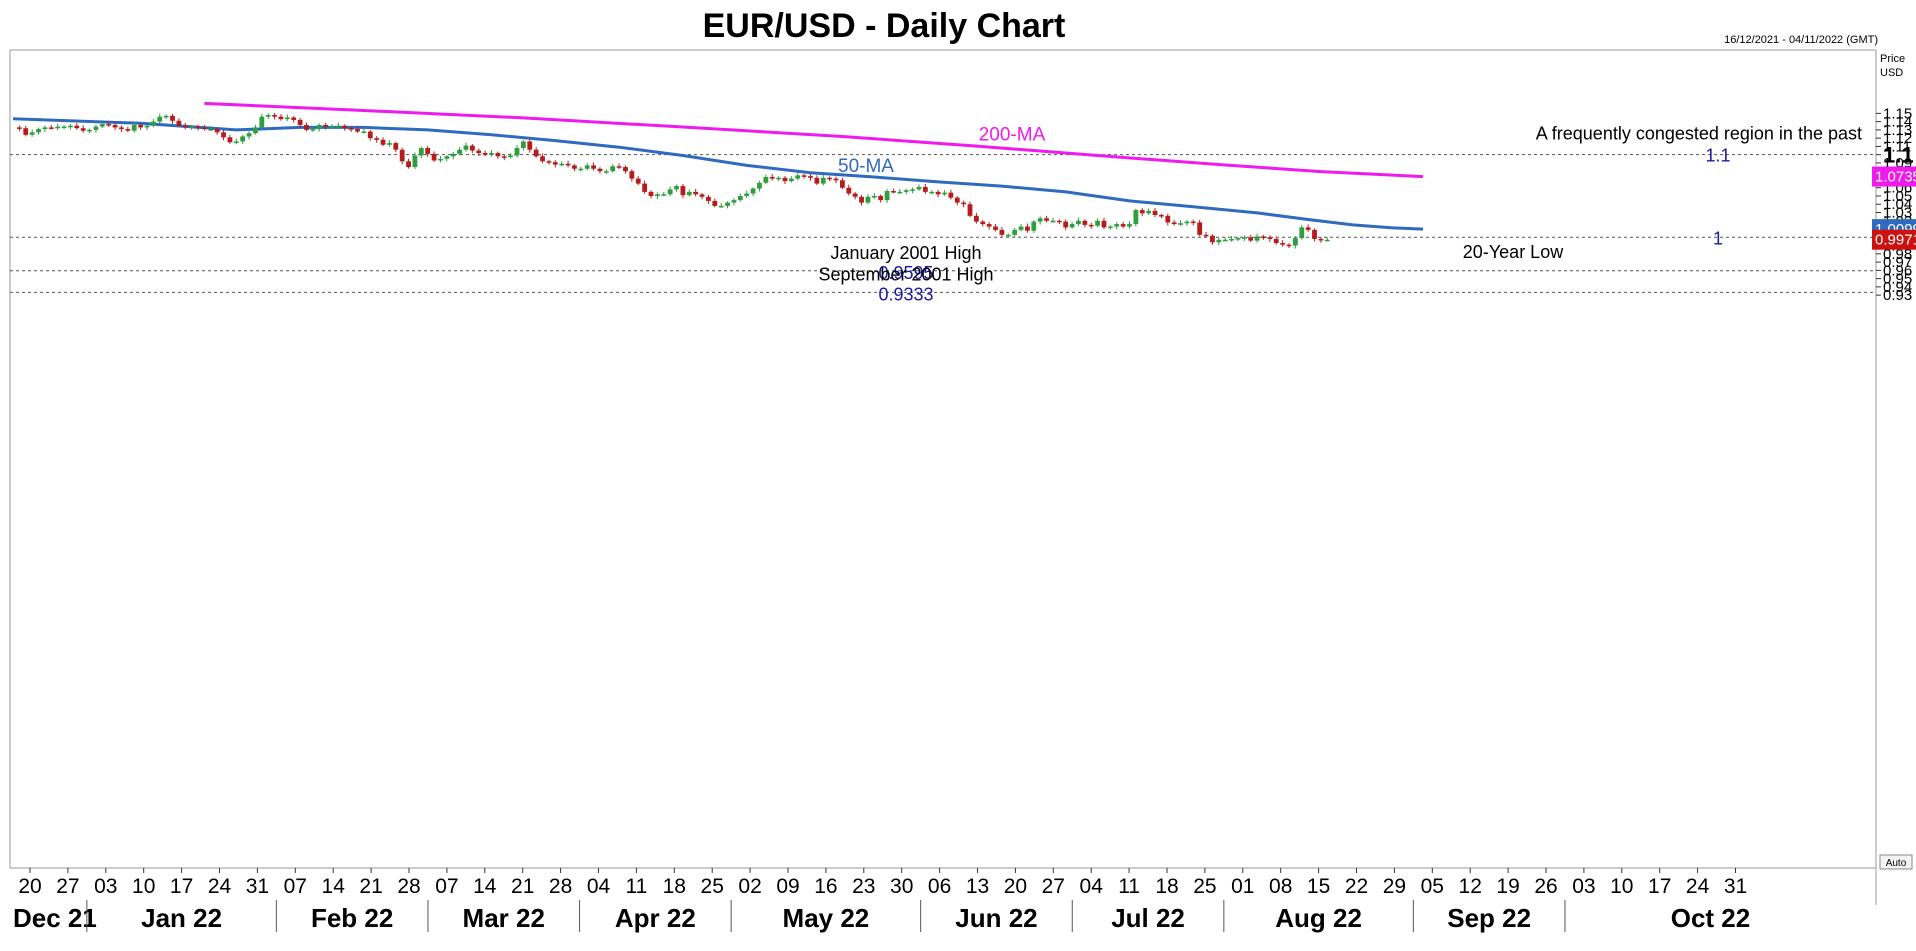 The image size is (1916, 951). I want to click on auto-scale-label: Auto, so click(1896, 863).